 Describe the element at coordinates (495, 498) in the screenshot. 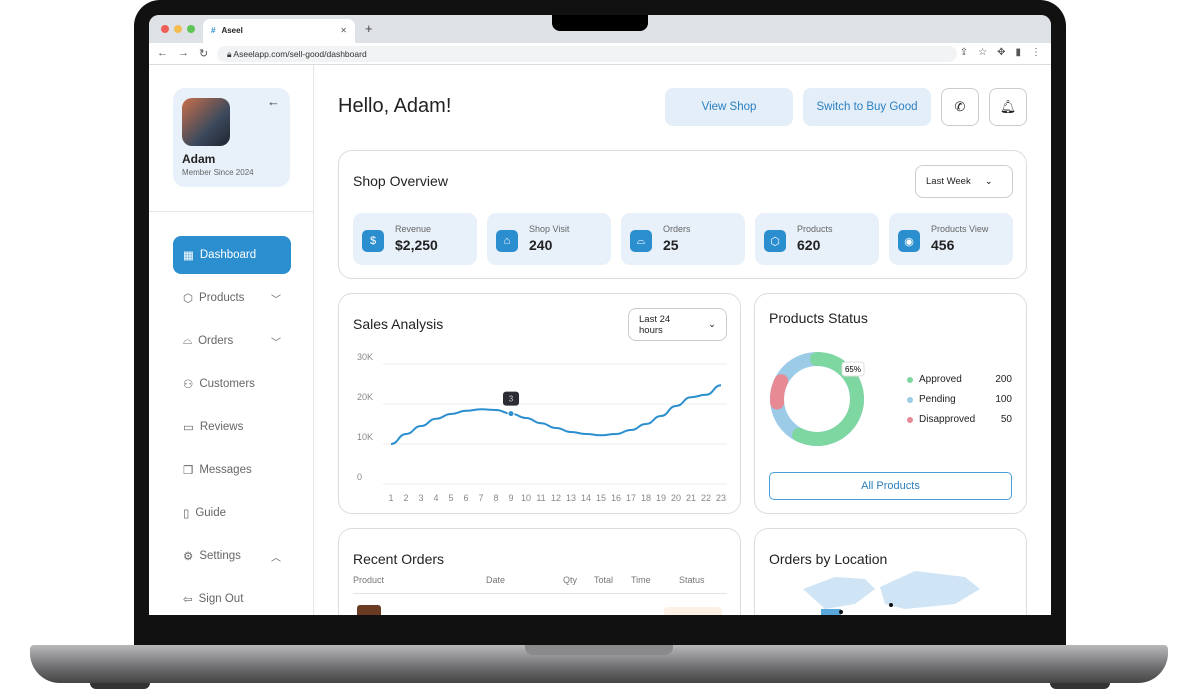

I see `x-tick-label: 8` at that location.